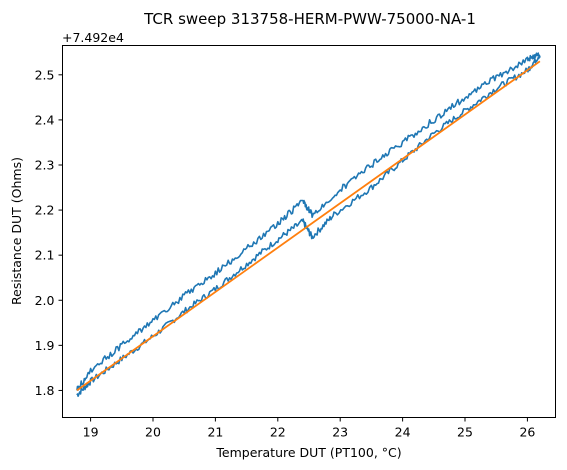 The width and height of the screenshot is (567, 470). I want to click on chart-title: TCR sweep 313758-HERM-PWW-75000-NA-1, so click(309, 19).